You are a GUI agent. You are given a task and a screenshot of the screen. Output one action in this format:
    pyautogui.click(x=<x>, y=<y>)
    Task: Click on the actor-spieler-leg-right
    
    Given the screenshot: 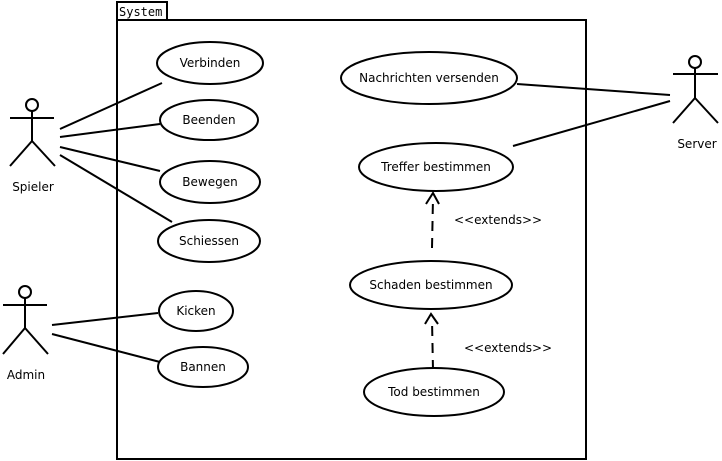 What is the action you would take?
    pyautogui.click(x=43, y=153)
    